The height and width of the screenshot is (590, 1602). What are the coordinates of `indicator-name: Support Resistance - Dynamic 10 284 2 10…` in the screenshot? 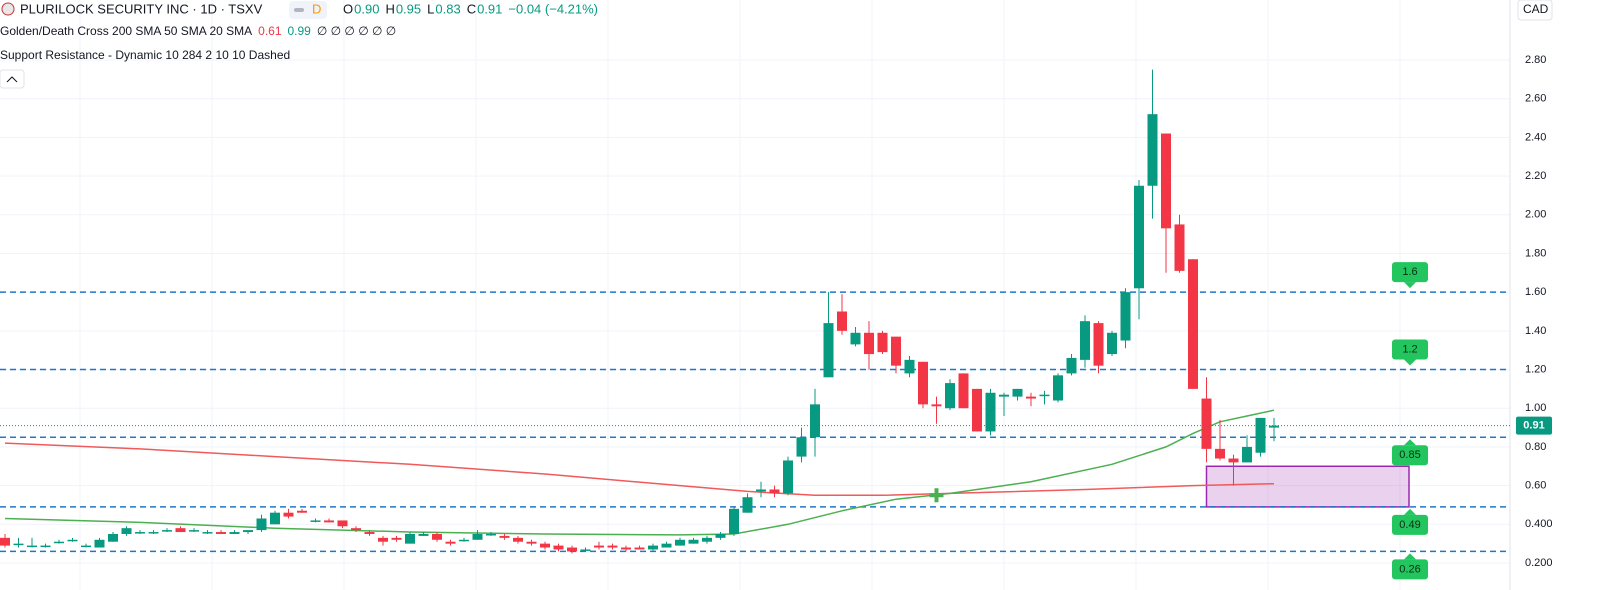 It's located at (145, 55).